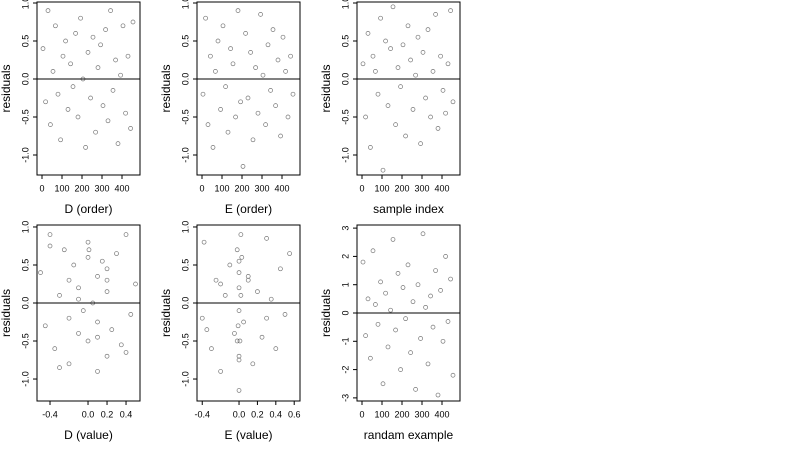  What do you see at coordinates (241, 188) in the screenshot?
I see `x-tick-label: 200` at bounding box center [241, 188].